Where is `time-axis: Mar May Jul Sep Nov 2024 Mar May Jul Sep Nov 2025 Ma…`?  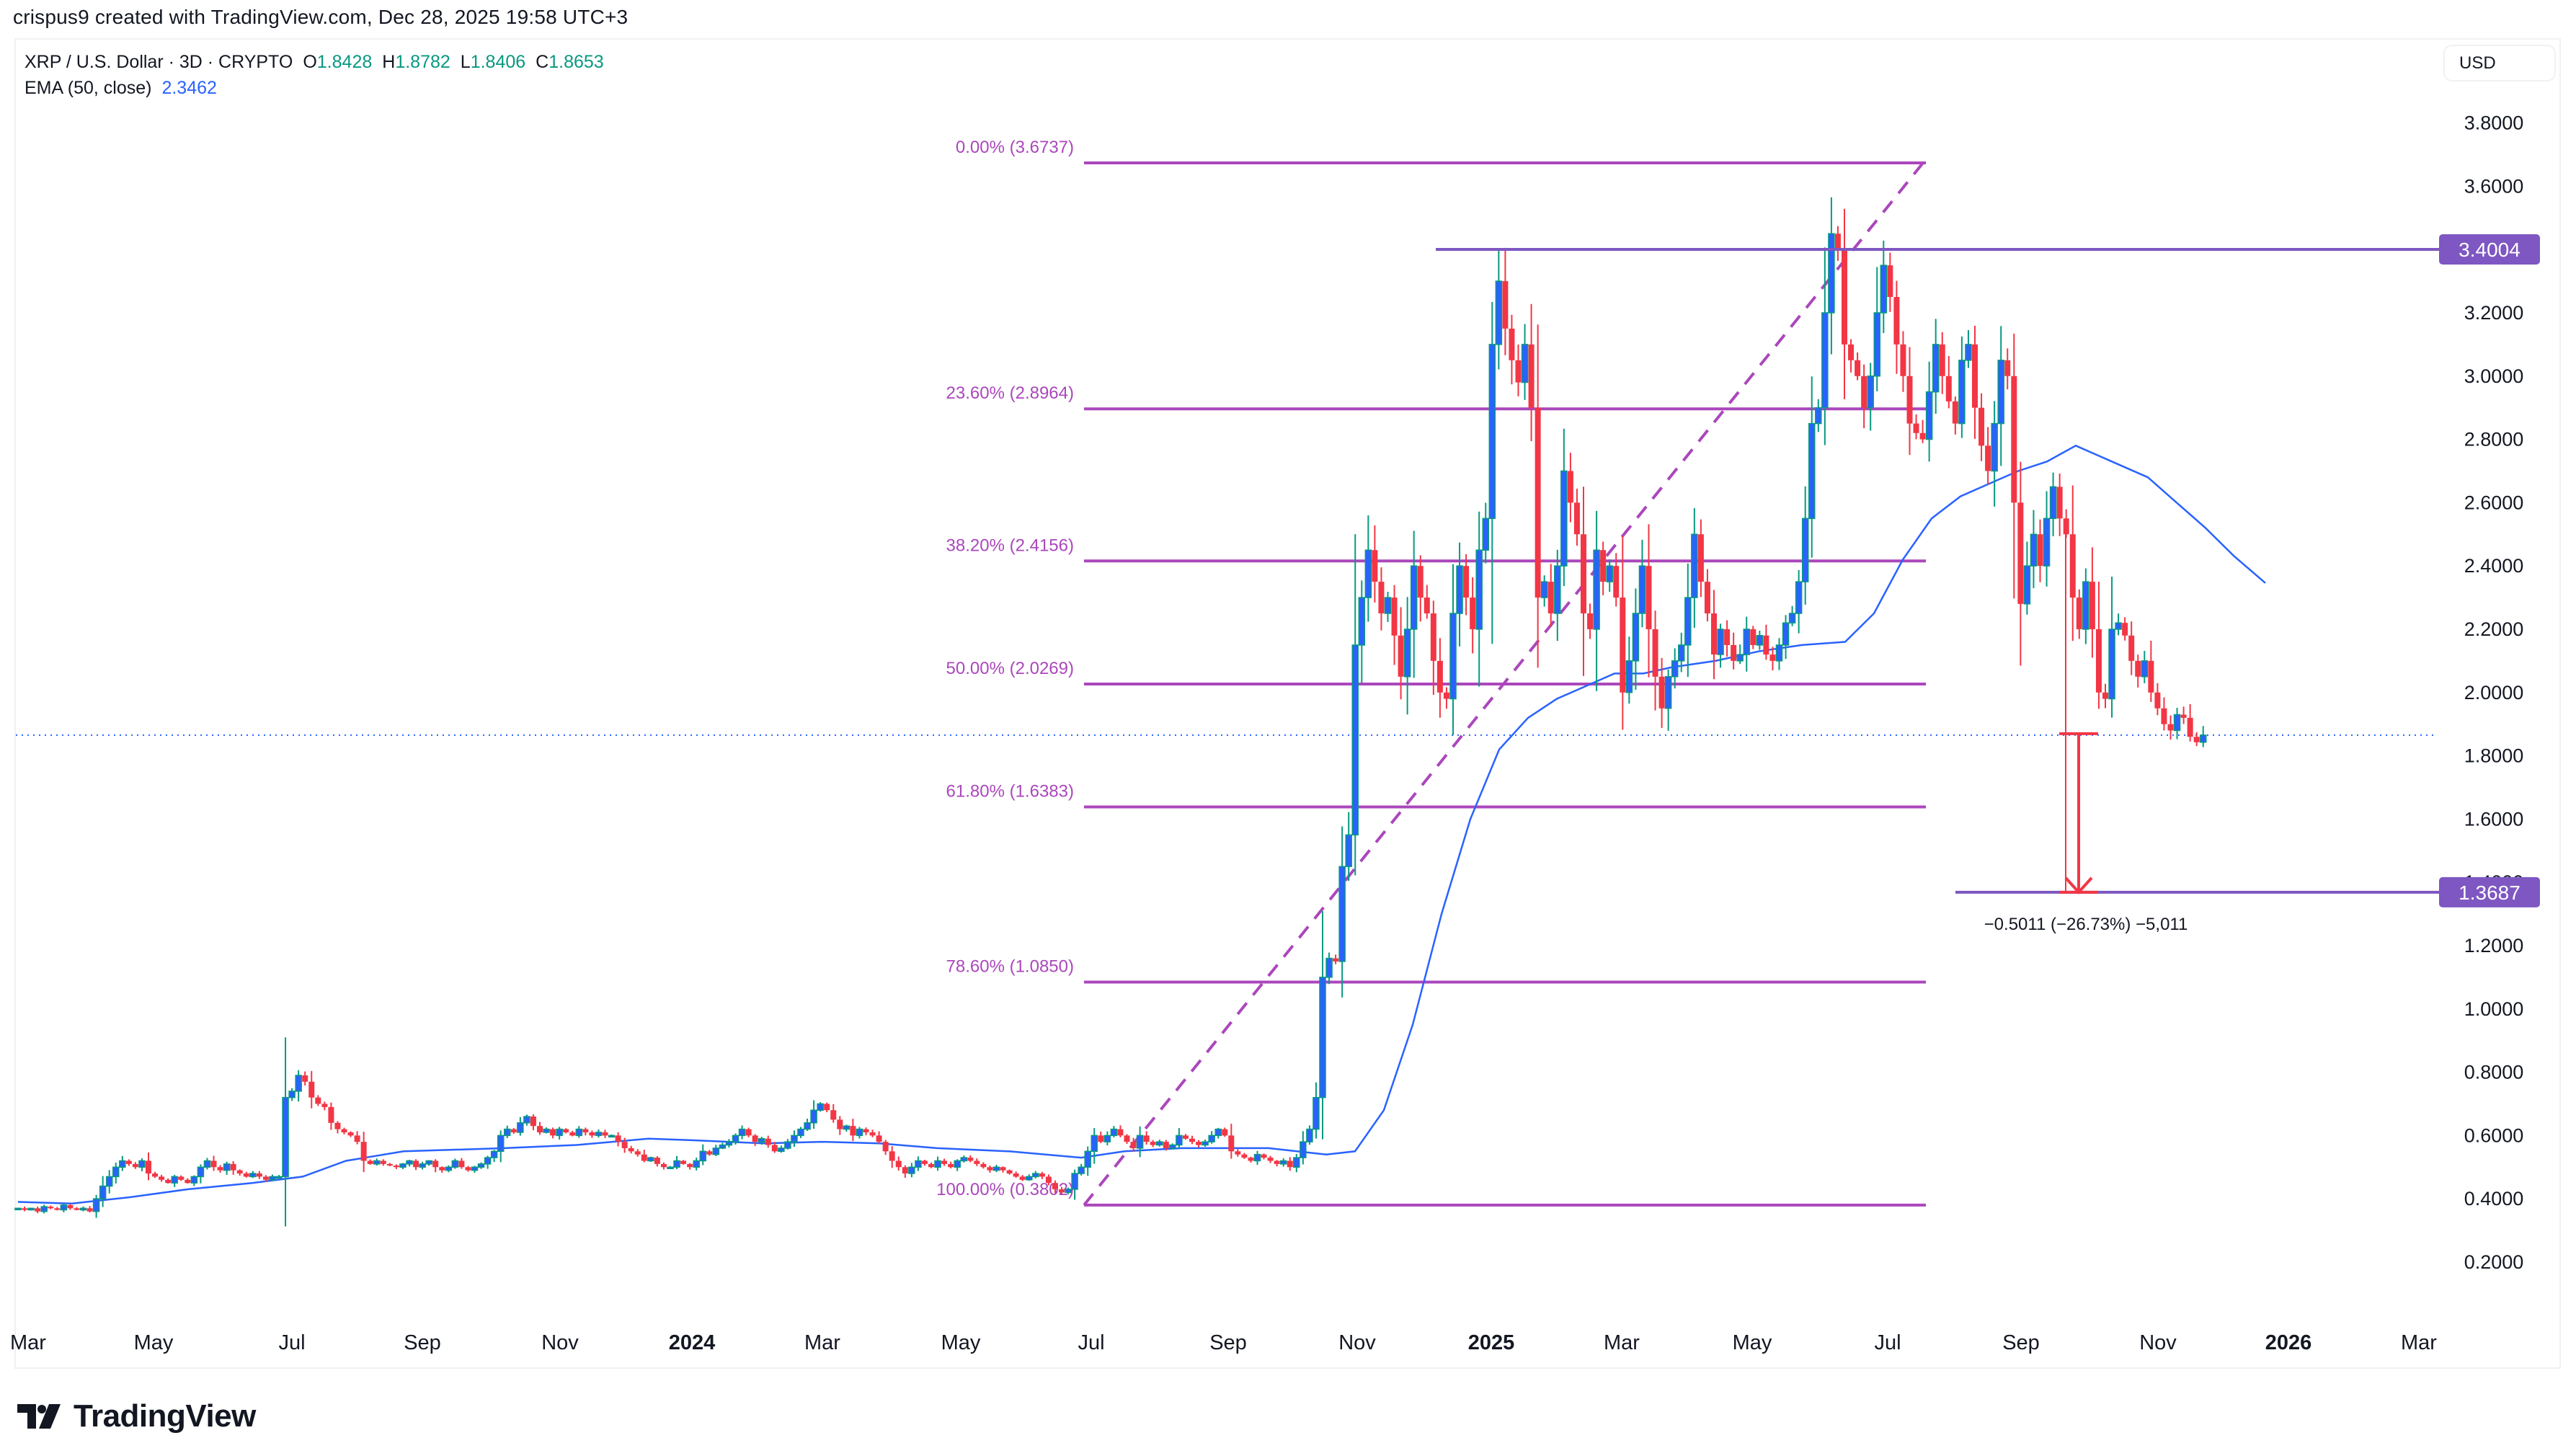 time-axis: Mar May Jul Sep Nov 2024 Mar May Jul Sep Nov 2025 Ma… is located at coordinates (1223, 1342).